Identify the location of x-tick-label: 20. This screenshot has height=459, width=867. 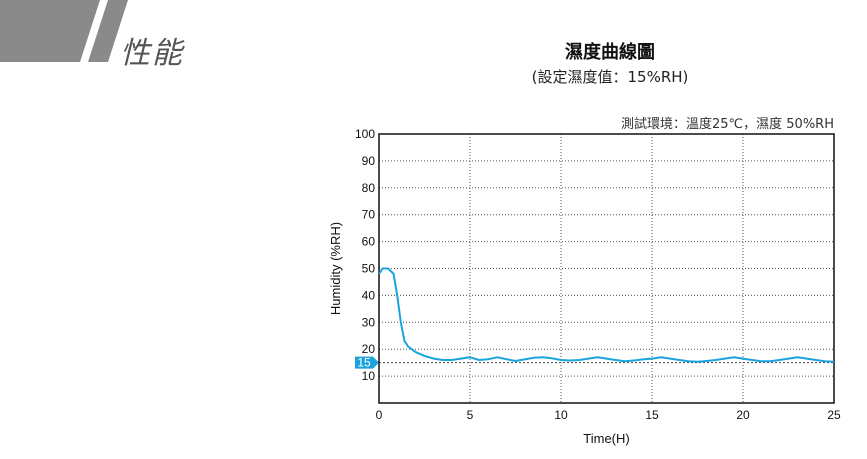
(743, 415).